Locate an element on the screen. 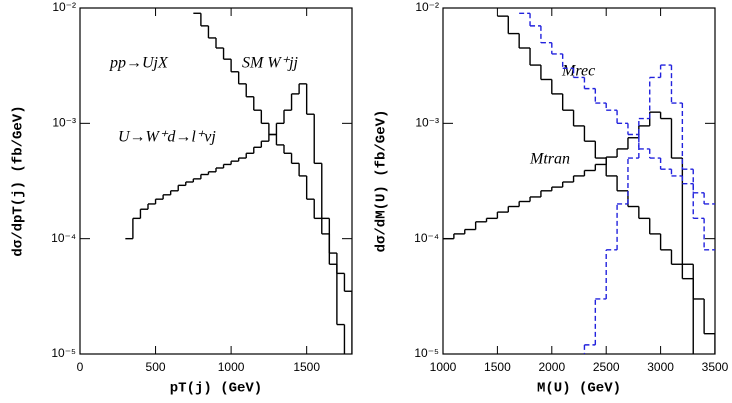 Image resolution: width=732 pixels, height=403 pixels. series-label: SM W⁺jj is located at coordinates (270, 63).